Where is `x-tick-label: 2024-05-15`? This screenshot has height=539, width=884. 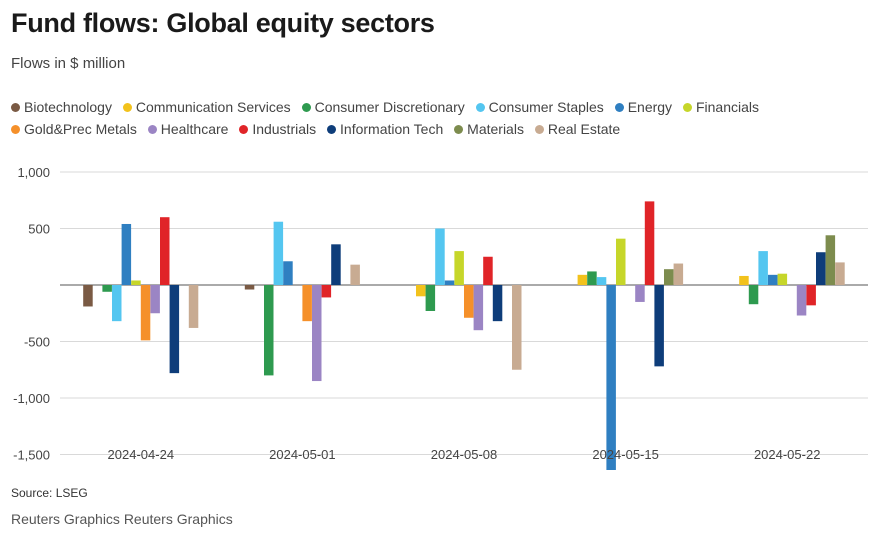 x-tick-label: 2024-05-15 is located at coordinates (625, 454).